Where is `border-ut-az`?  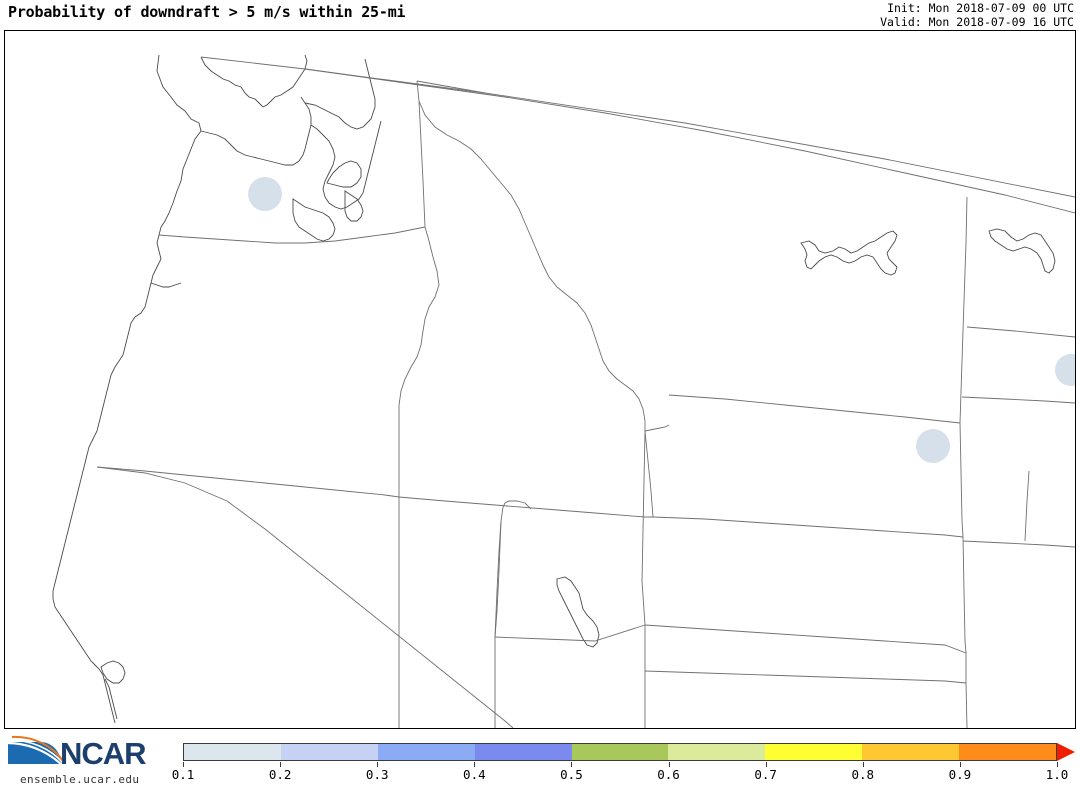
border-ut-az is located at coordinates (570, 633).